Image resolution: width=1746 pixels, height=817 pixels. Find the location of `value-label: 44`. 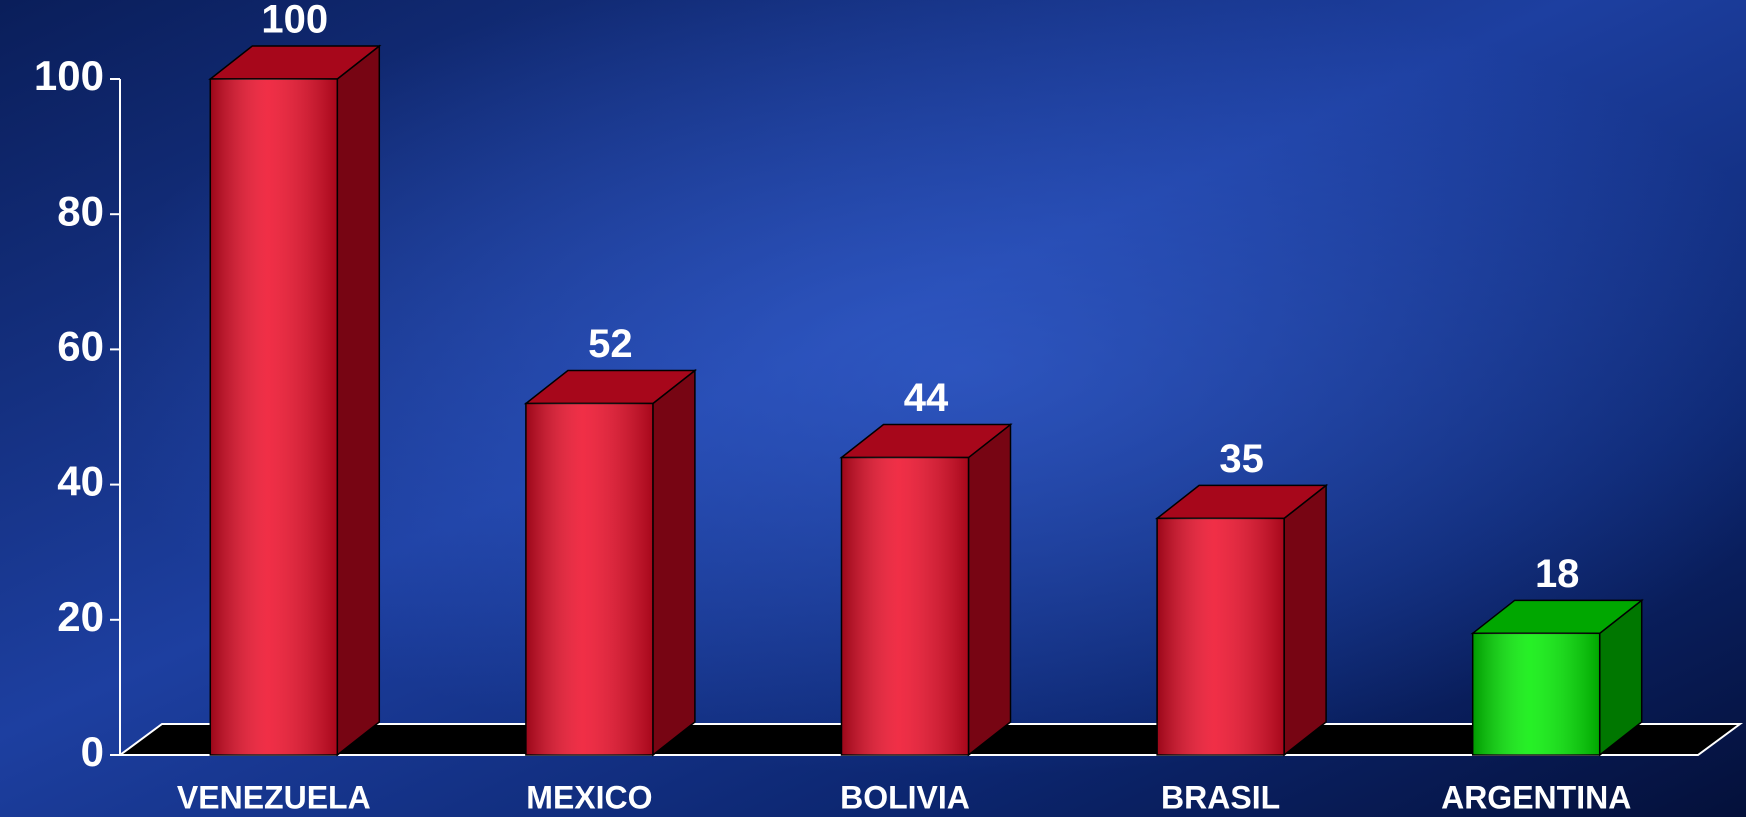

value-label: 44 is located at coordinates (926, 398).